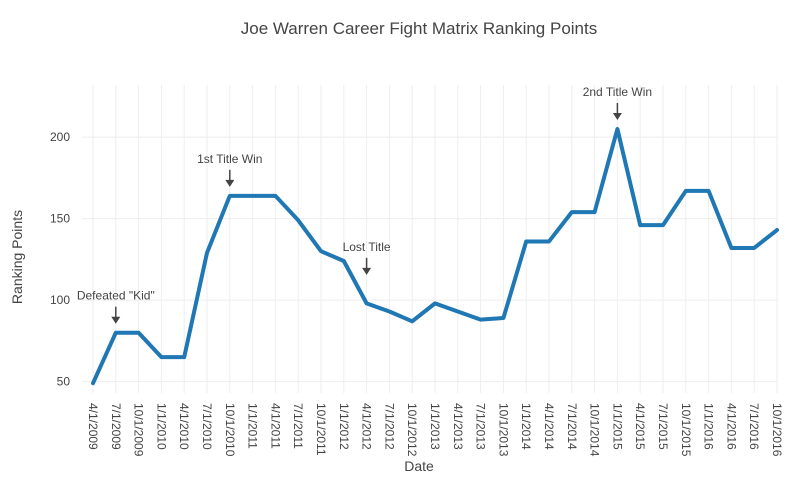 This screenshot has height=481, width=806. Describe the element at coordinates (503, 430) in the screenshot. I see `x-tick-label: 10/1/2013` at that location.